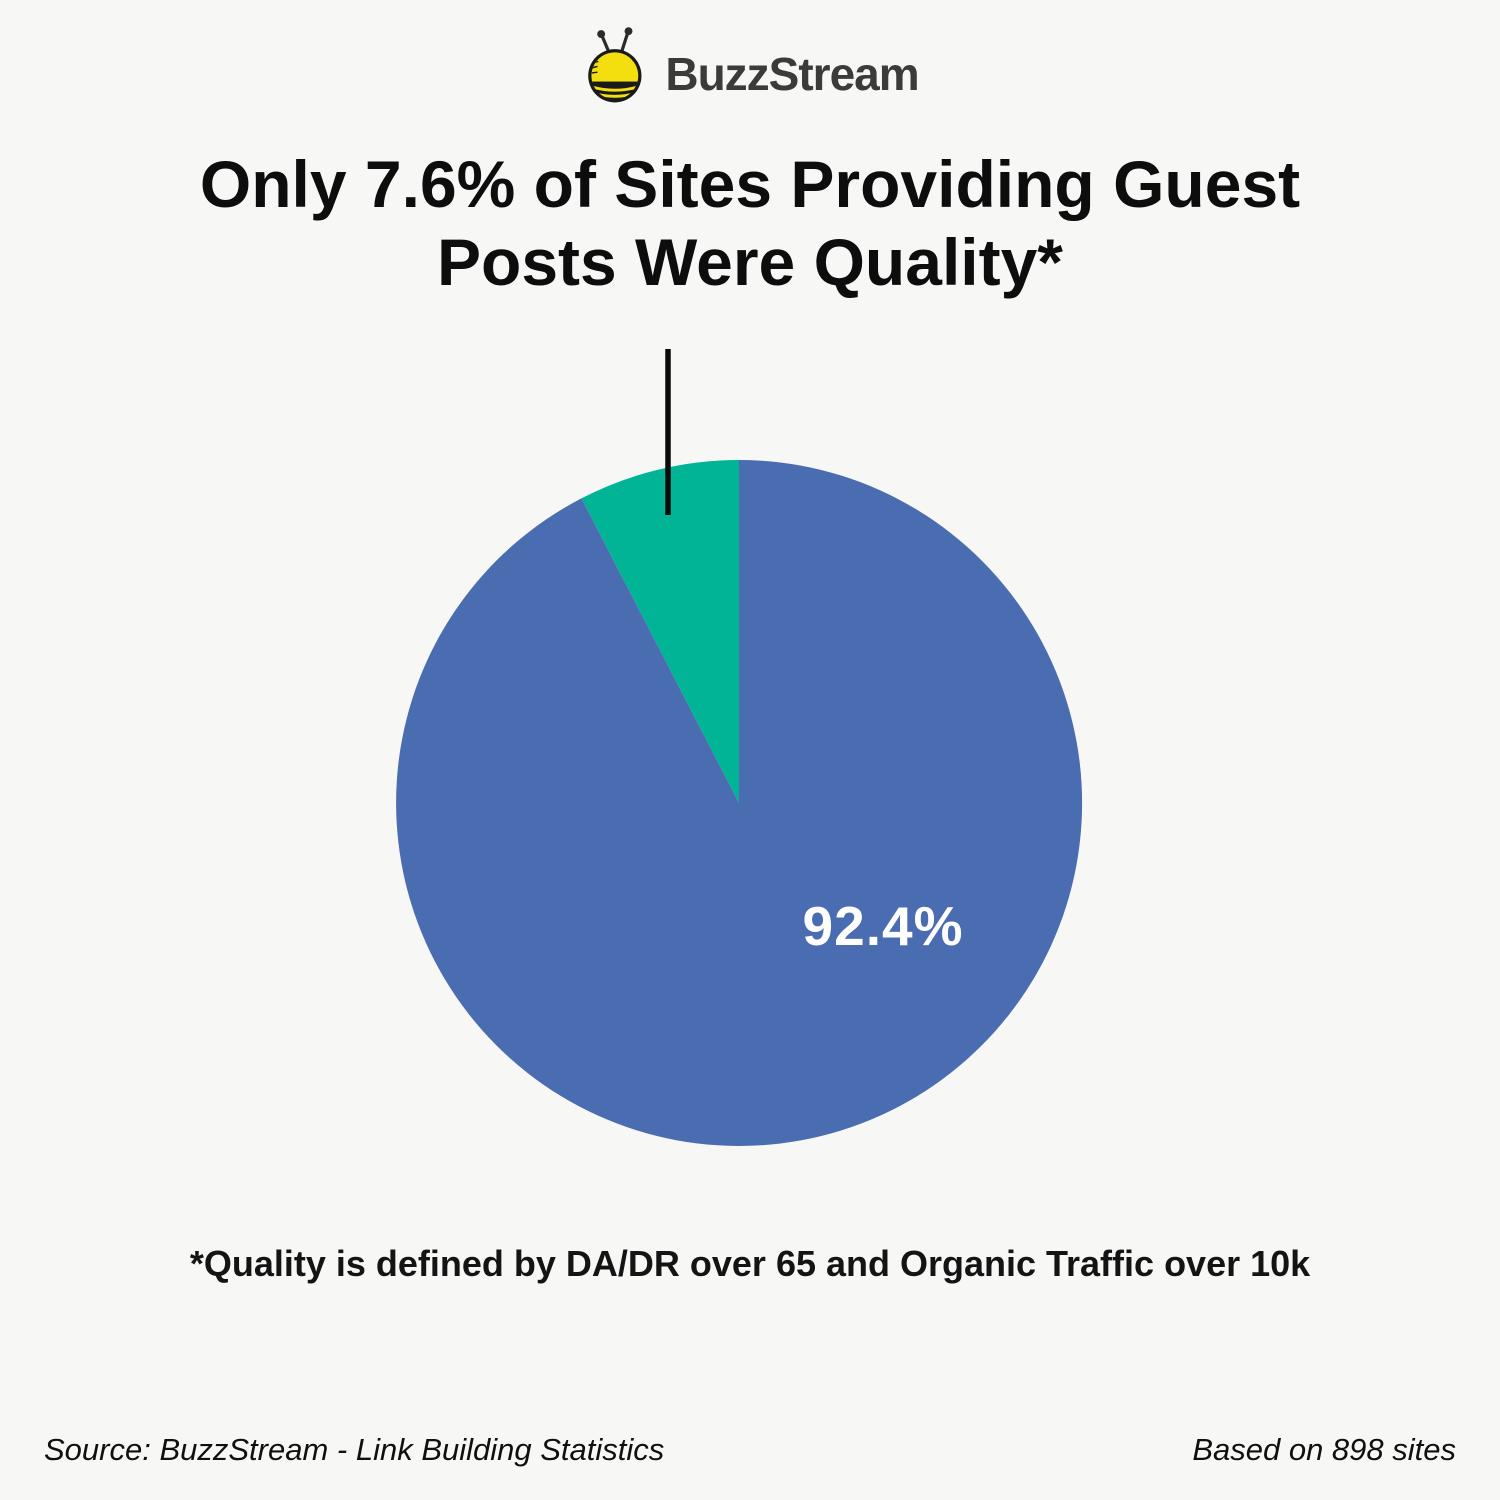 The image size is (1500, 1500). What do you see at coordinates (750, 184) in the screenshot?
I see `chart-title-line-1: Only 7.6% of Sites Providing Guest` at bounding box center [750, 184].